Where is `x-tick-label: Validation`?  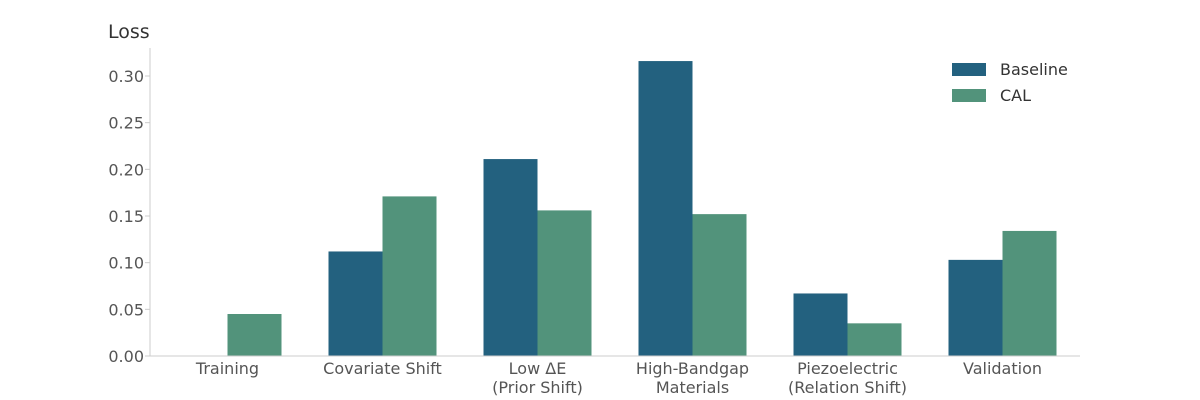
x-tick-label: Validation is located at coordinates (1002, 368).